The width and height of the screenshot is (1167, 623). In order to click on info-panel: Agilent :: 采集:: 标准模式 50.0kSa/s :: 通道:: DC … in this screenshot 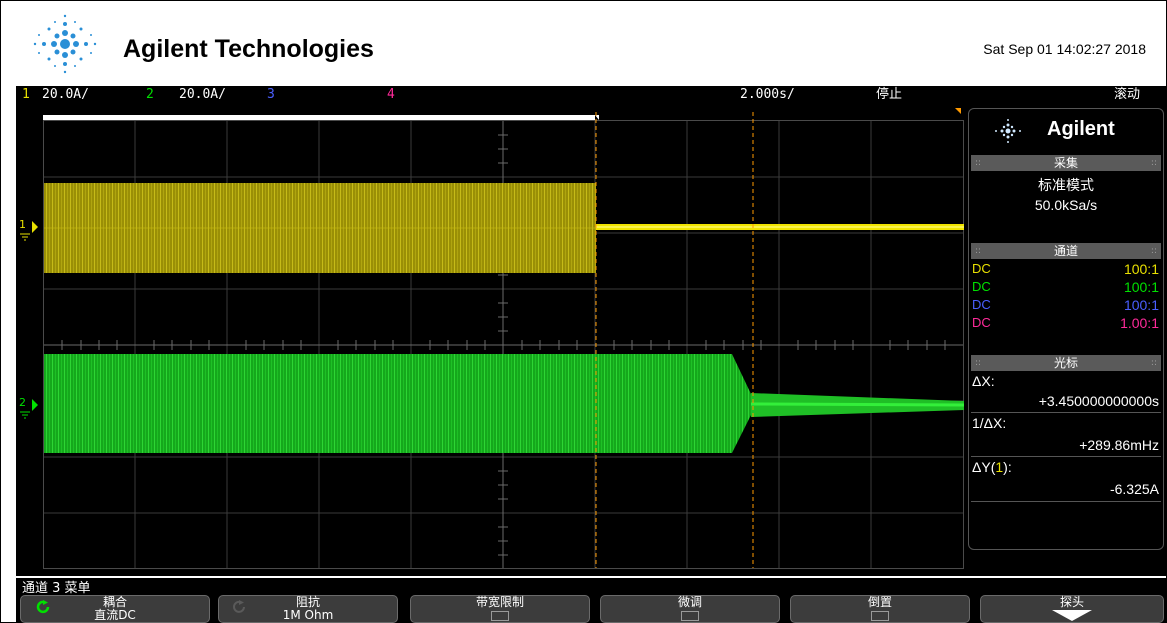, I will do `click(1066, 329)`.